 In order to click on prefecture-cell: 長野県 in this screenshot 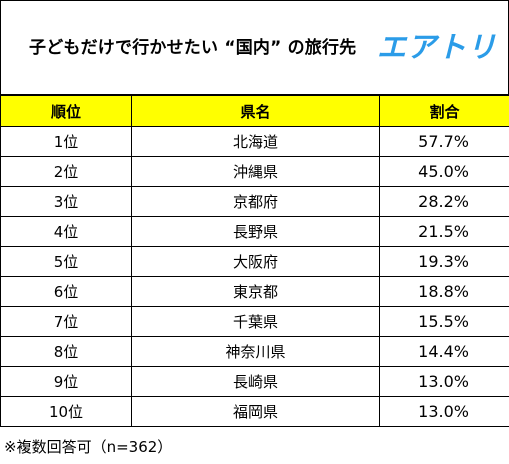, I will do `click(255, 231)`.